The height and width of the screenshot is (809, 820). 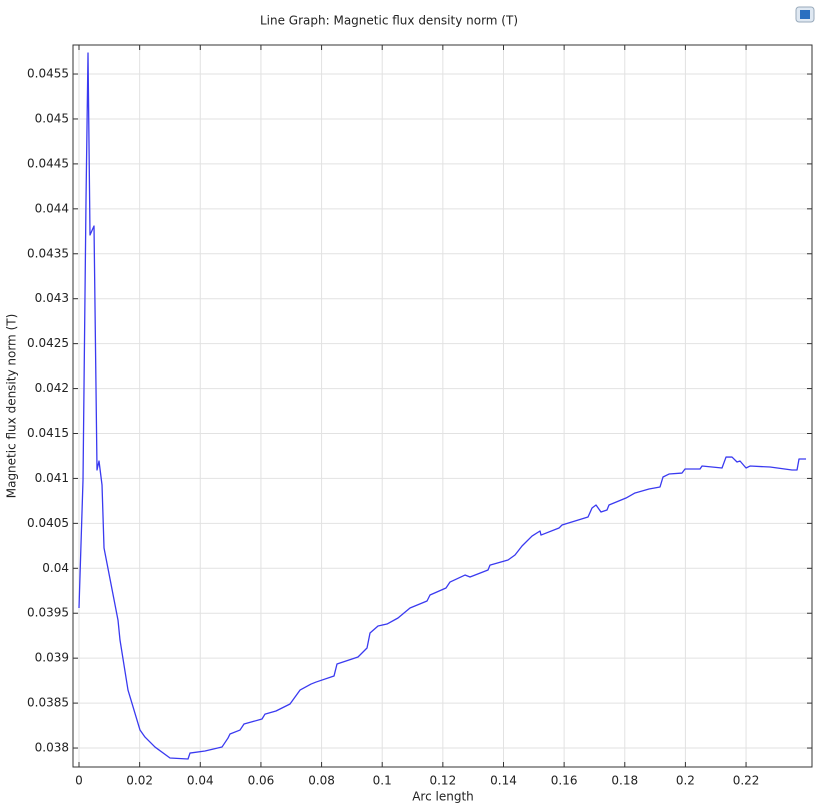 I want to click on y-tick-label: 0.0415, so click(x=48, y=433).